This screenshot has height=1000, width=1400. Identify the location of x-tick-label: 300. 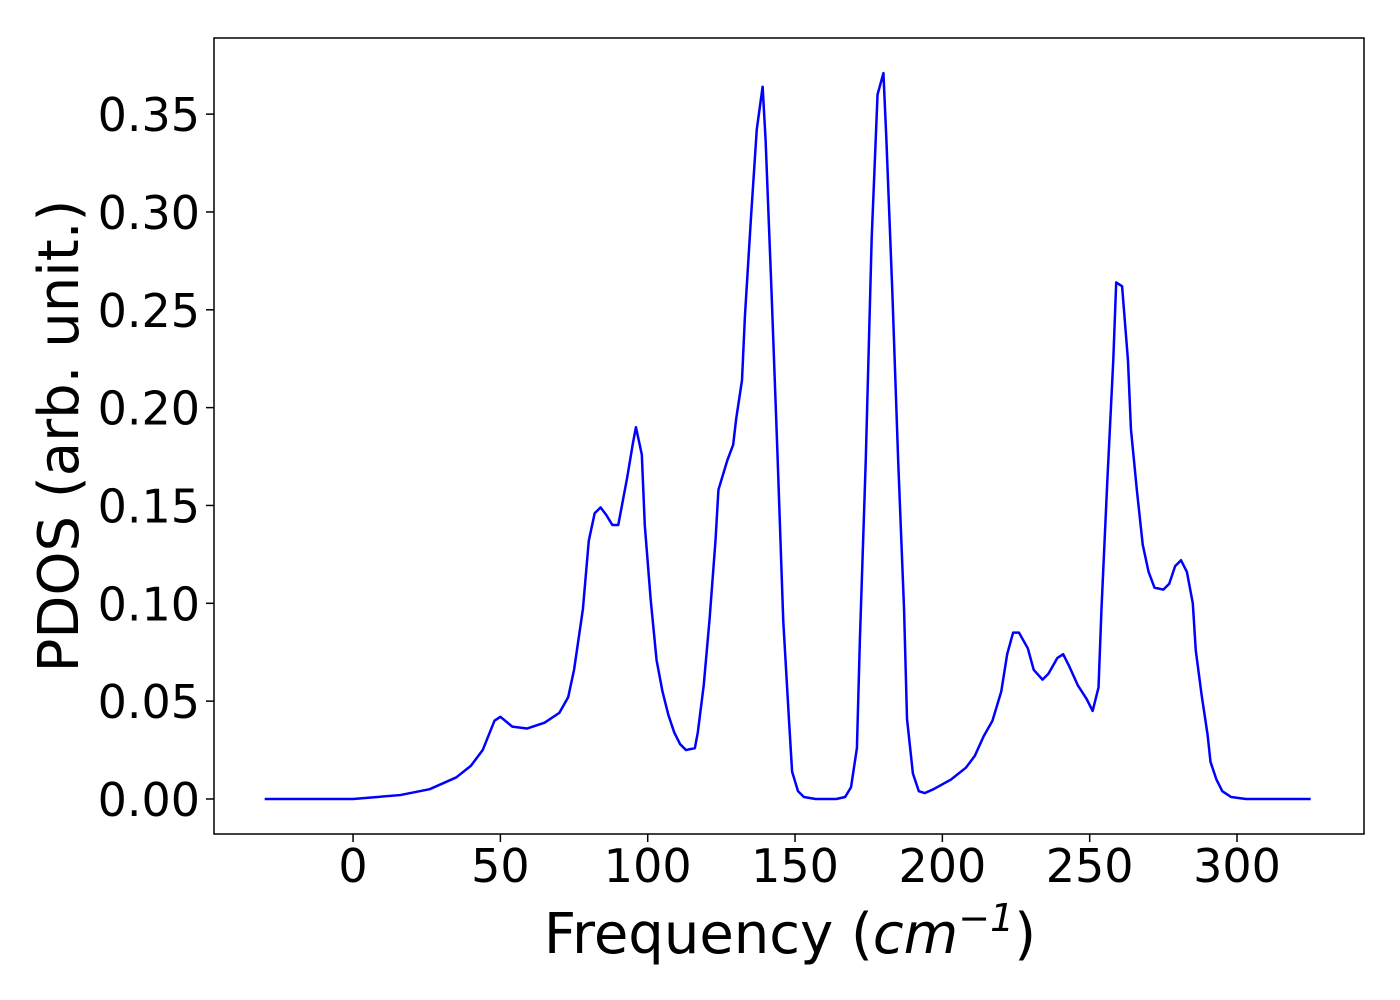
(1237, 866).